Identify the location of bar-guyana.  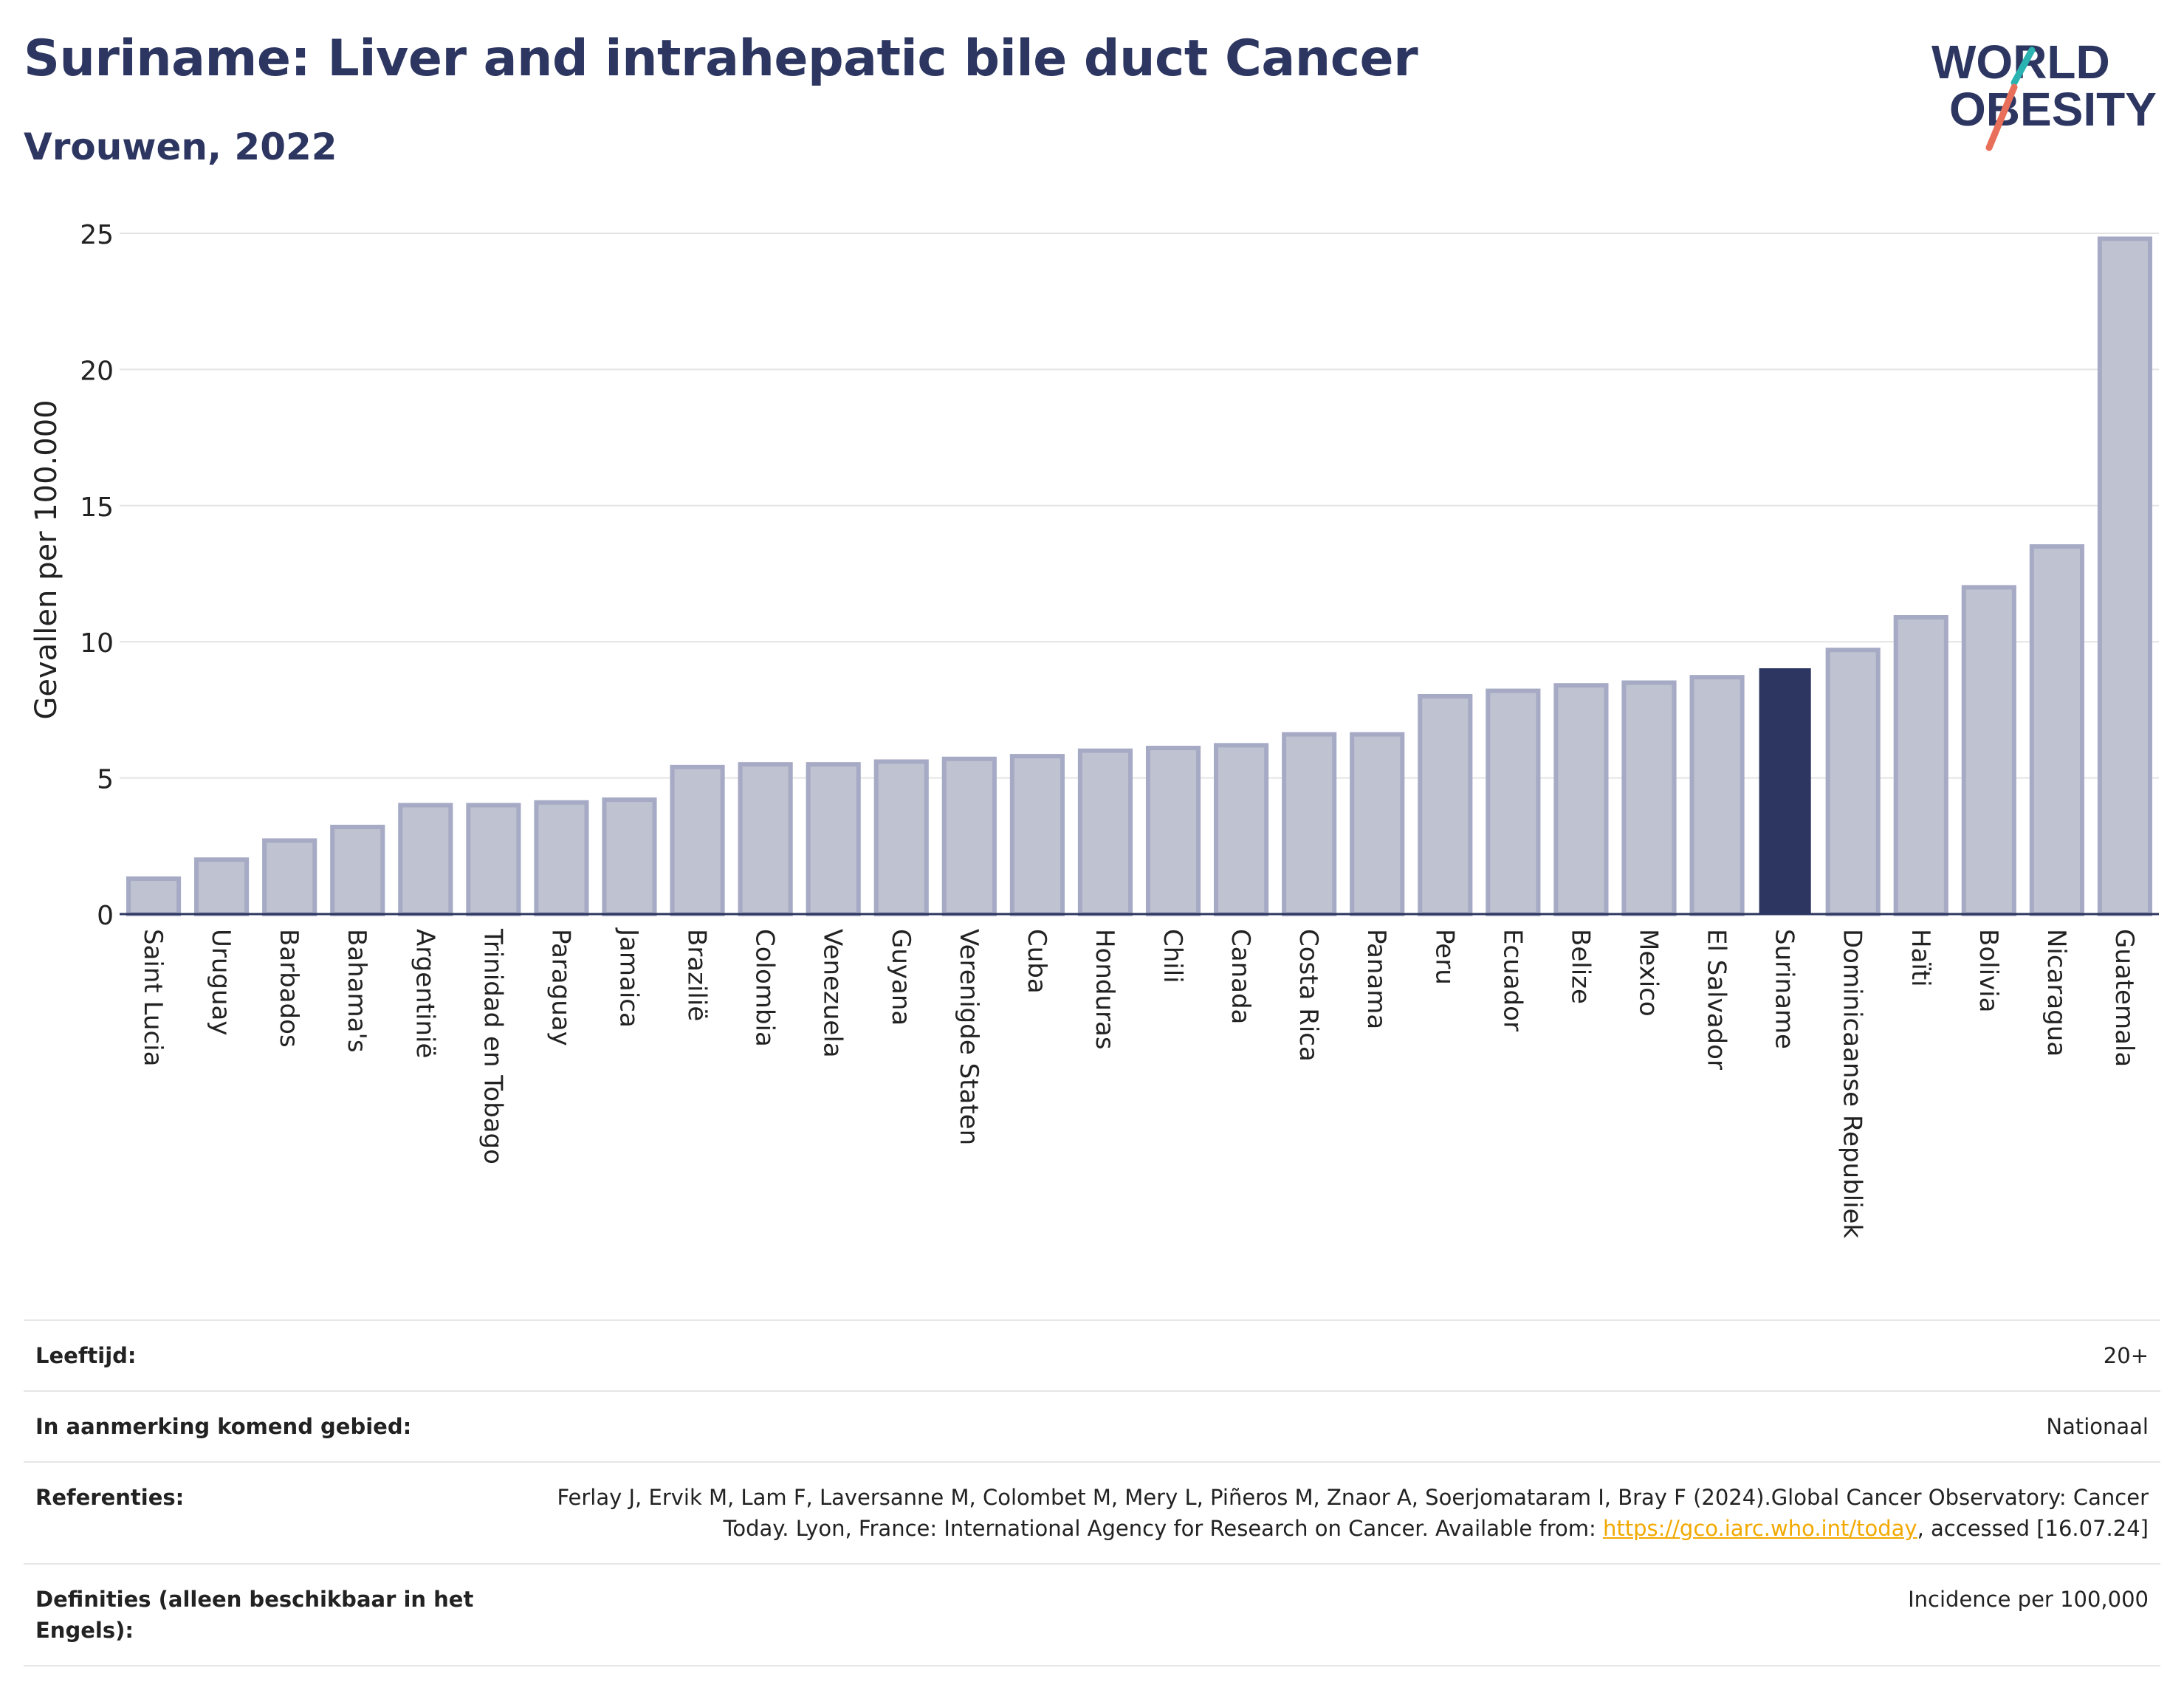
(901, 838).